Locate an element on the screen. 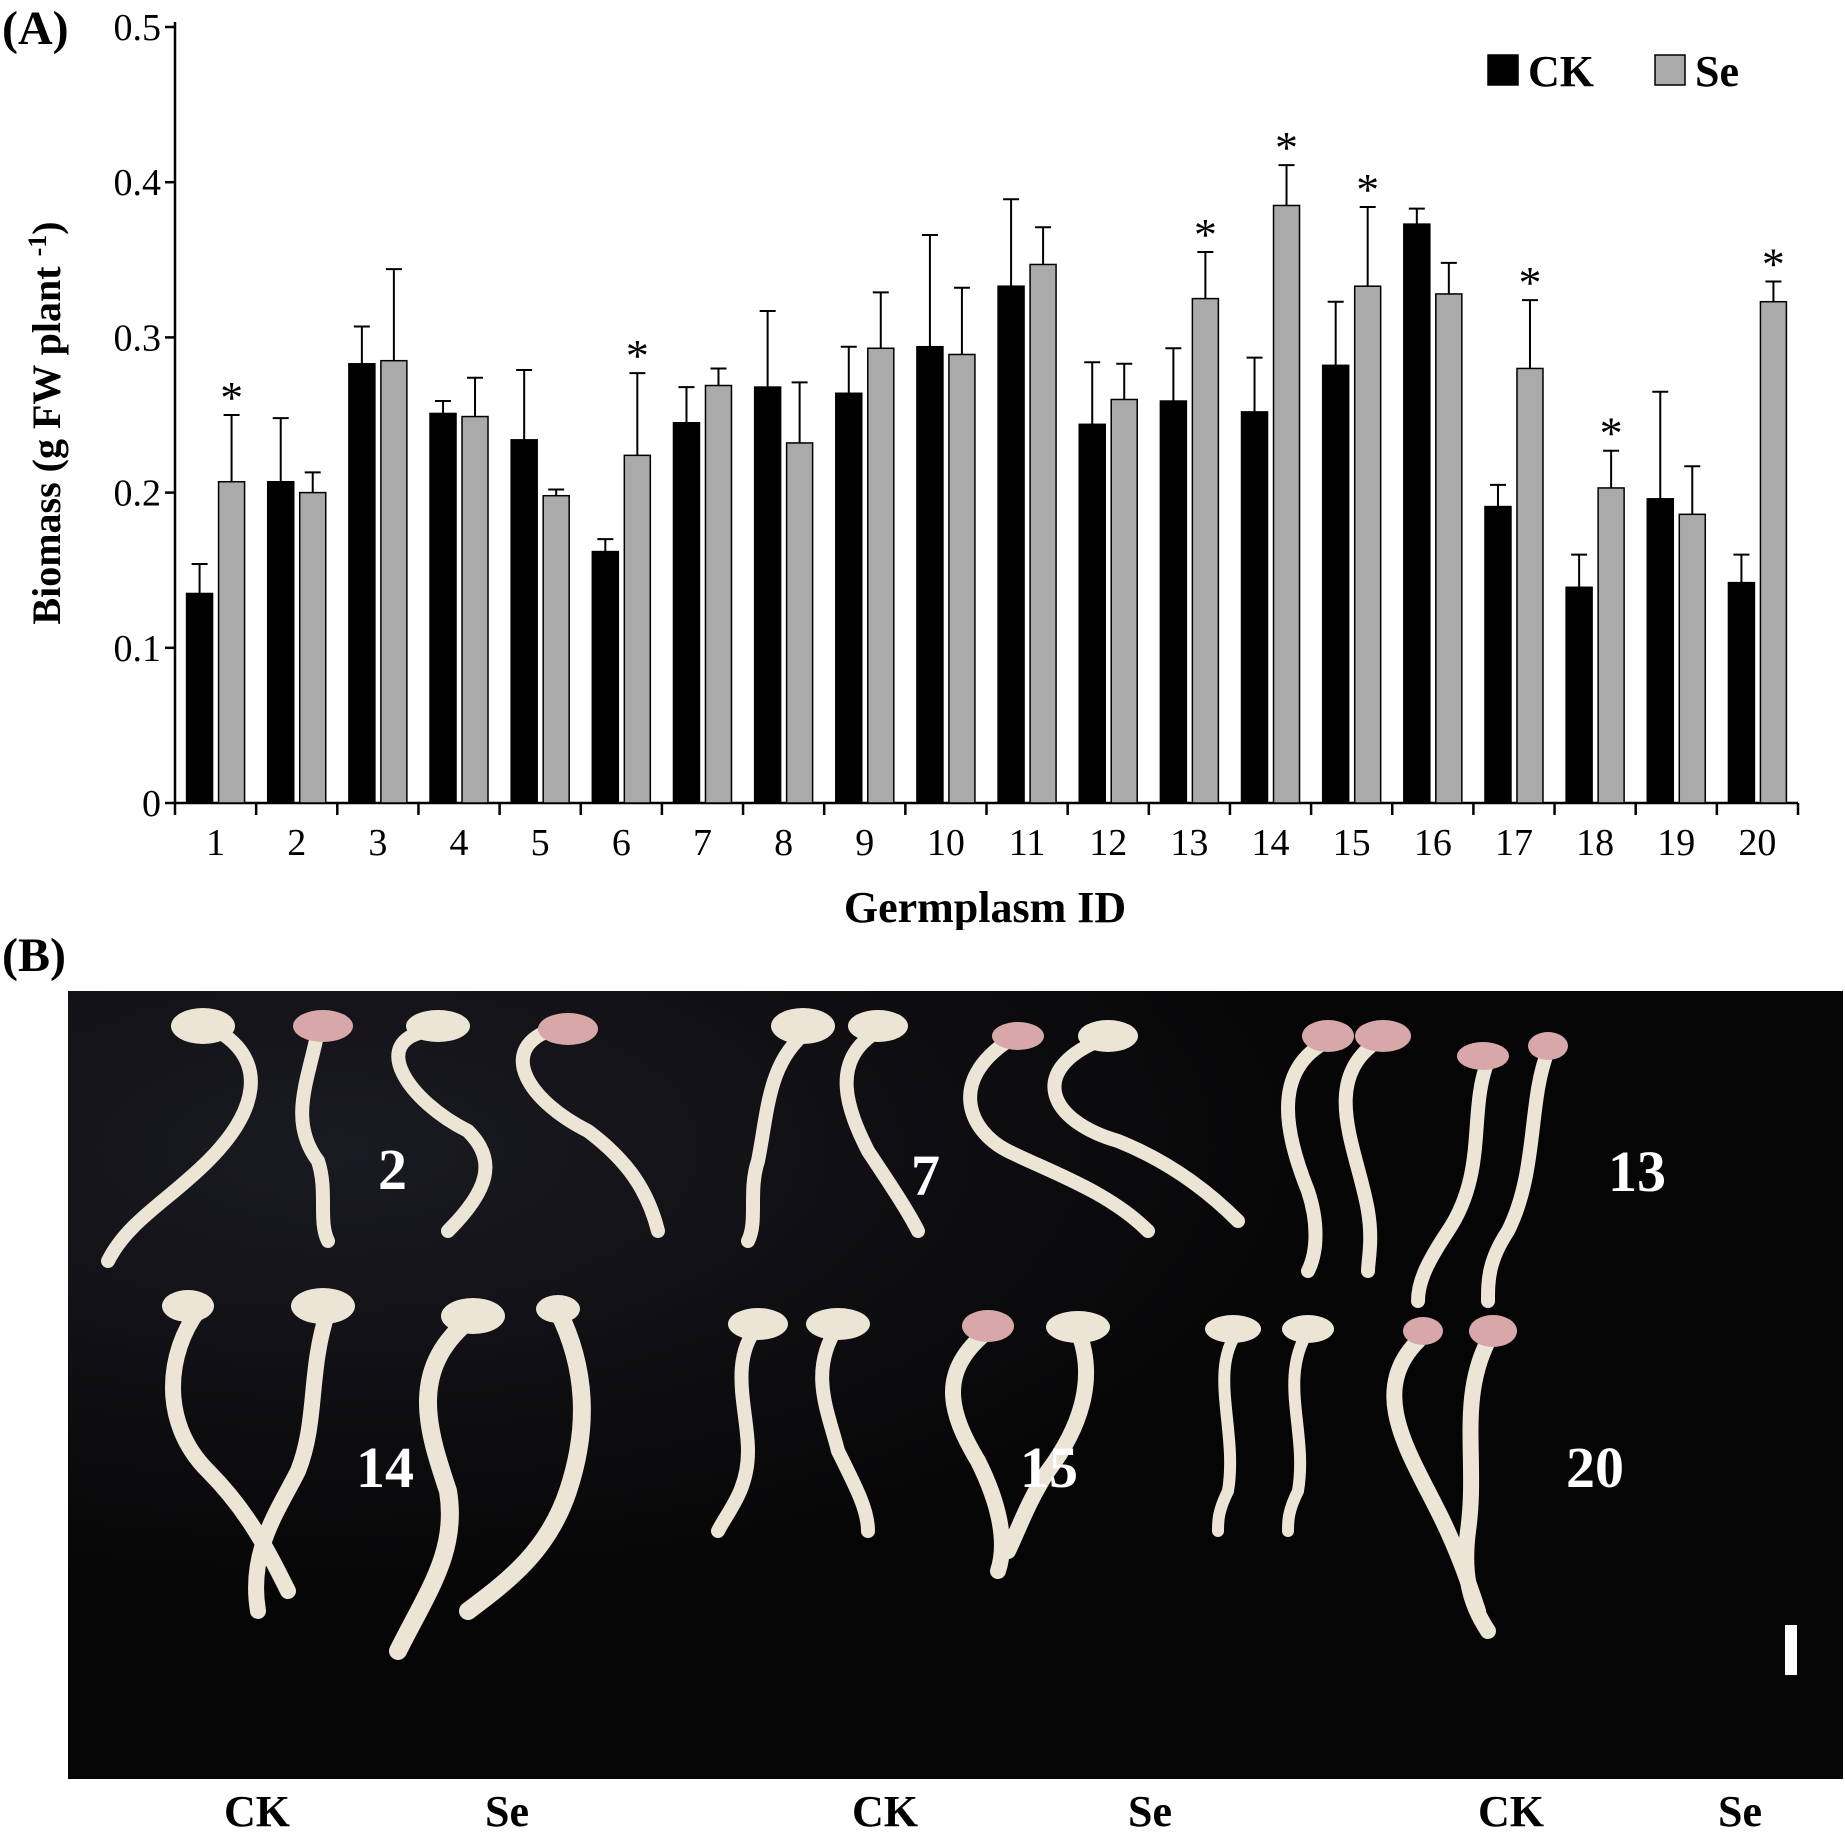 The image size is (1845, 1844). x-tick-label-16: 16 is located at coordinates (1433, 843).